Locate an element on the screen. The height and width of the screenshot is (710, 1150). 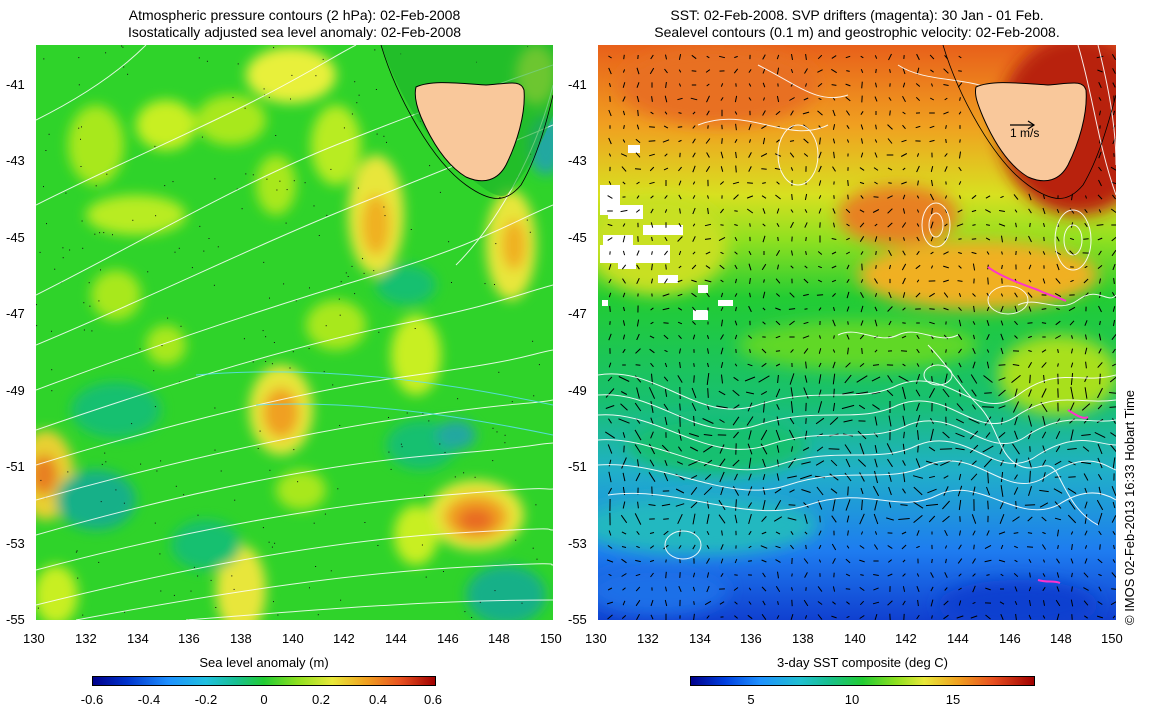
right-x-tick: 142 is located at coordinates (906, 638).